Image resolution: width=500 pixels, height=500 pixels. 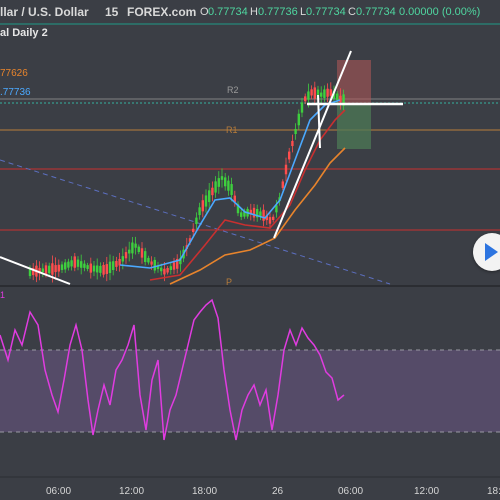 I want to click on close-value: 0.77734, so click(x=376, y=12).